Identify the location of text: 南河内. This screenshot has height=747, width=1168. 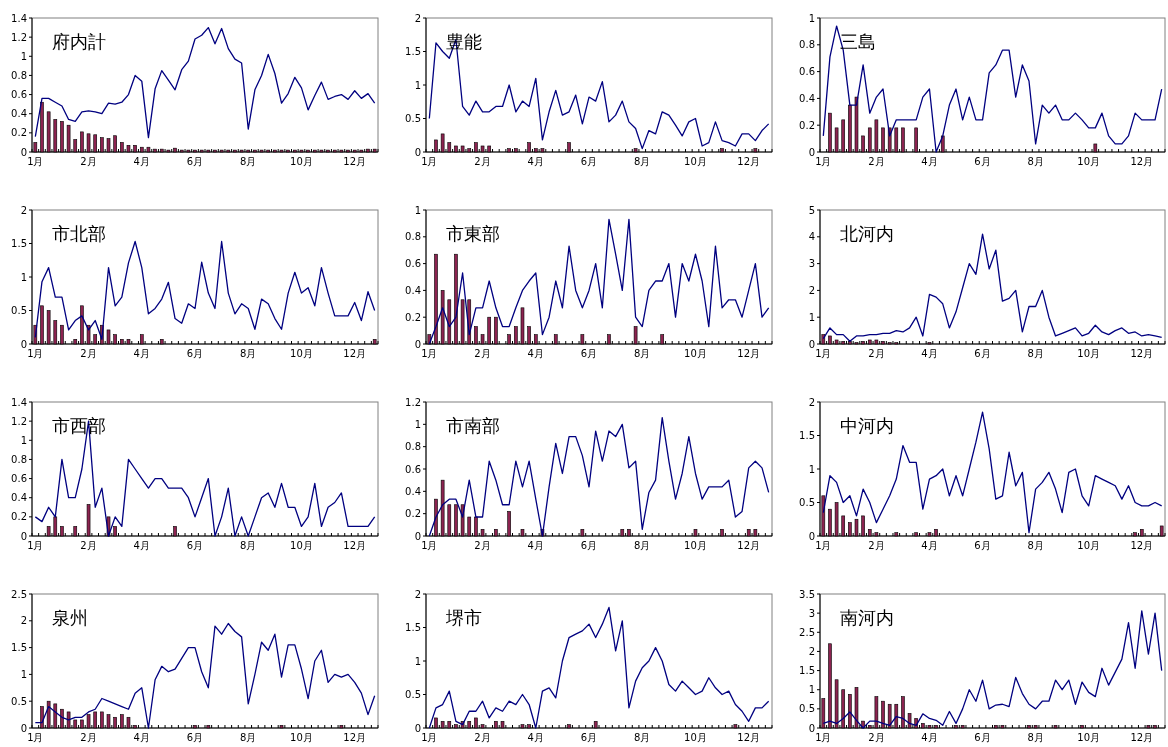
(867, 617).